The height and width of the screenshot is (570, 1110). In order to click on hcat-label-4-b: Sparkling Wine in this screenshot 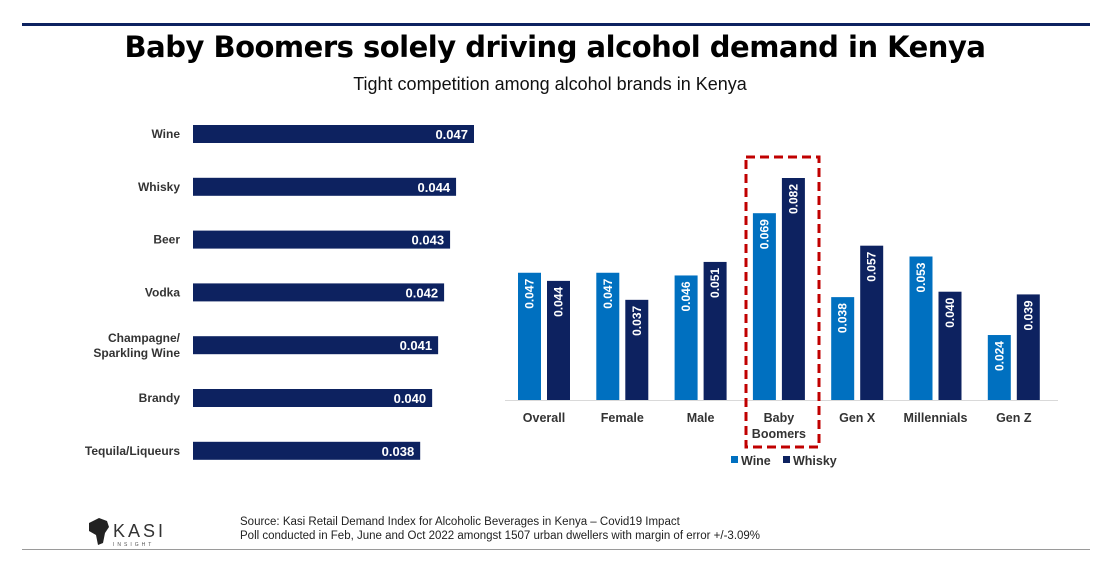, I will do `click(136, 353)`.